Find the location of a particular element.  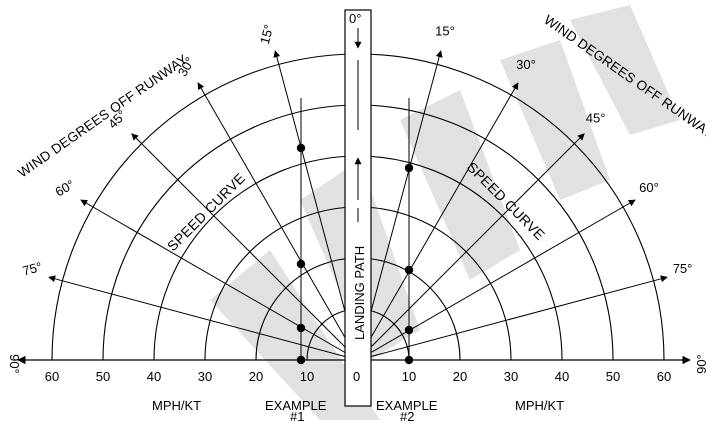

title-left: WIND DEGREES OFF RUNWAY is located at coordinates (102, 116).